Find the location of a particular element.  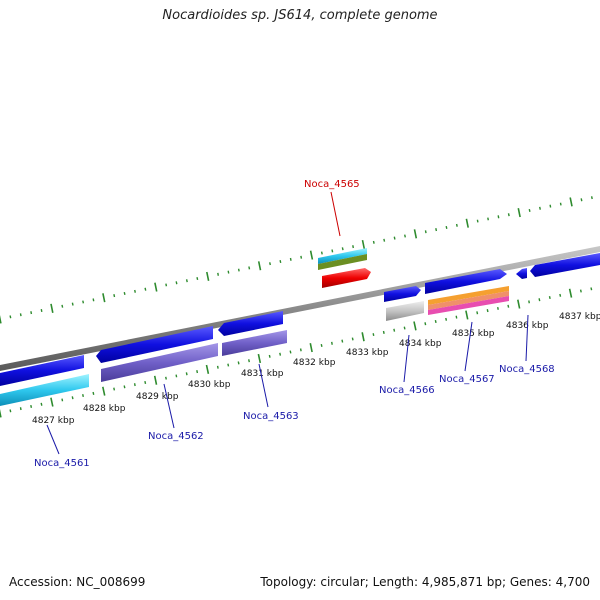

cds-4563-band is located at coordinates (254, 343).